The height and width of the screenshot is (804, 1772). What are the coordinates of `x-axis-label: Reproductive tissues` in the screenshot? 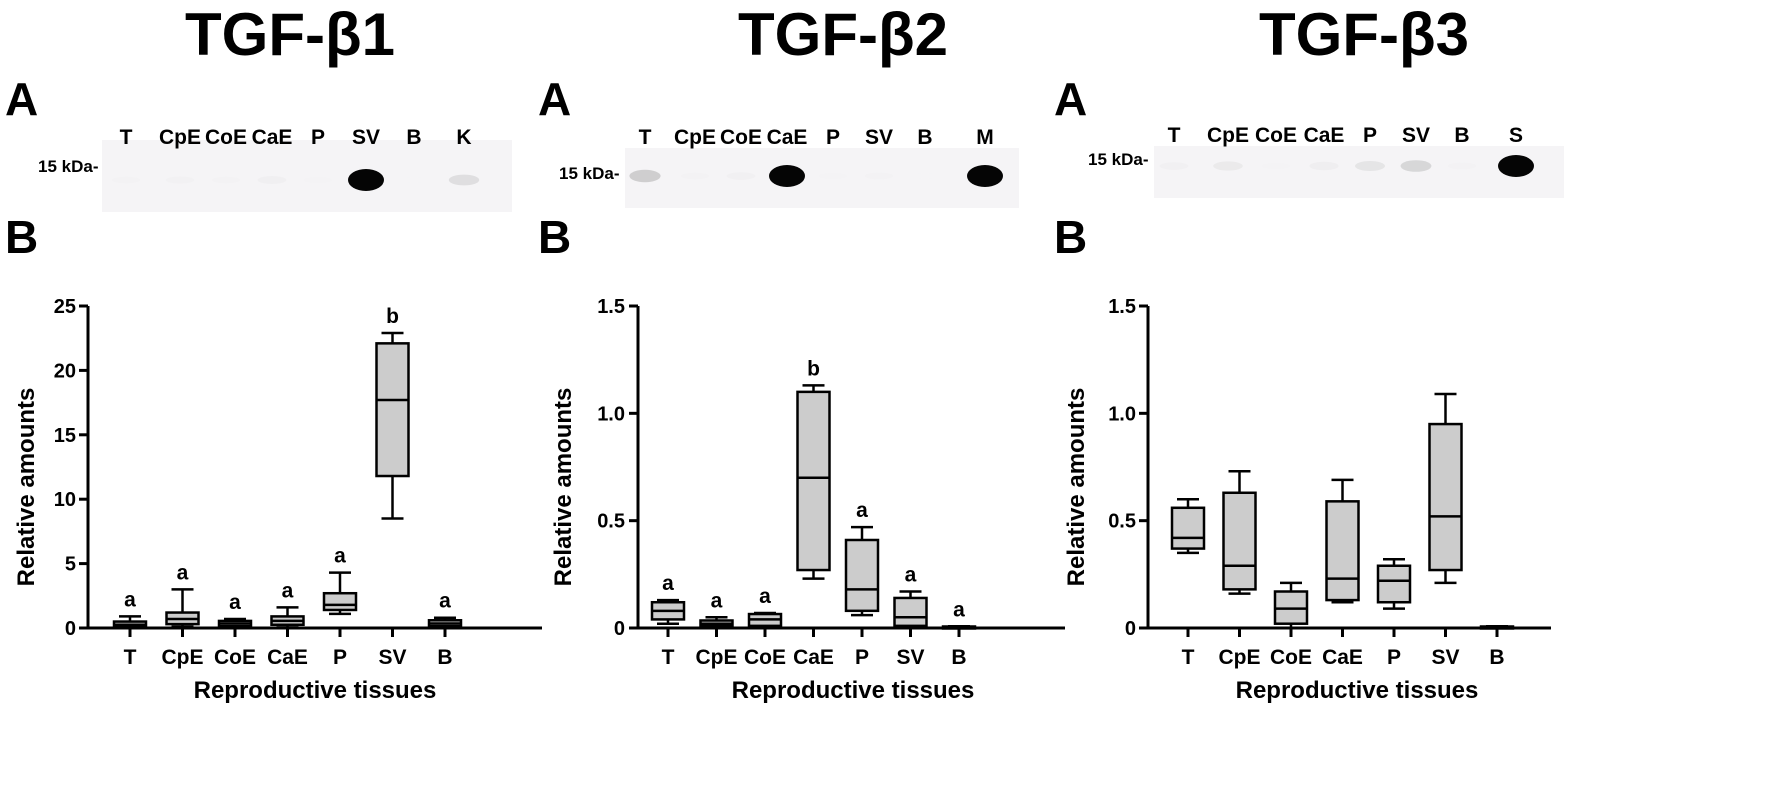 It's located at (1357, 690).